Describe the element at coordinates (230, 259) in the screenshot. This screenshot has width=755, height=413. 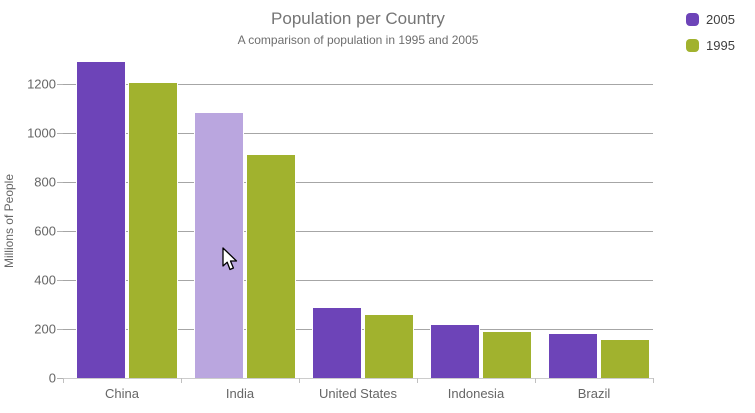
I see `mouse-cursor-icon` at that location.